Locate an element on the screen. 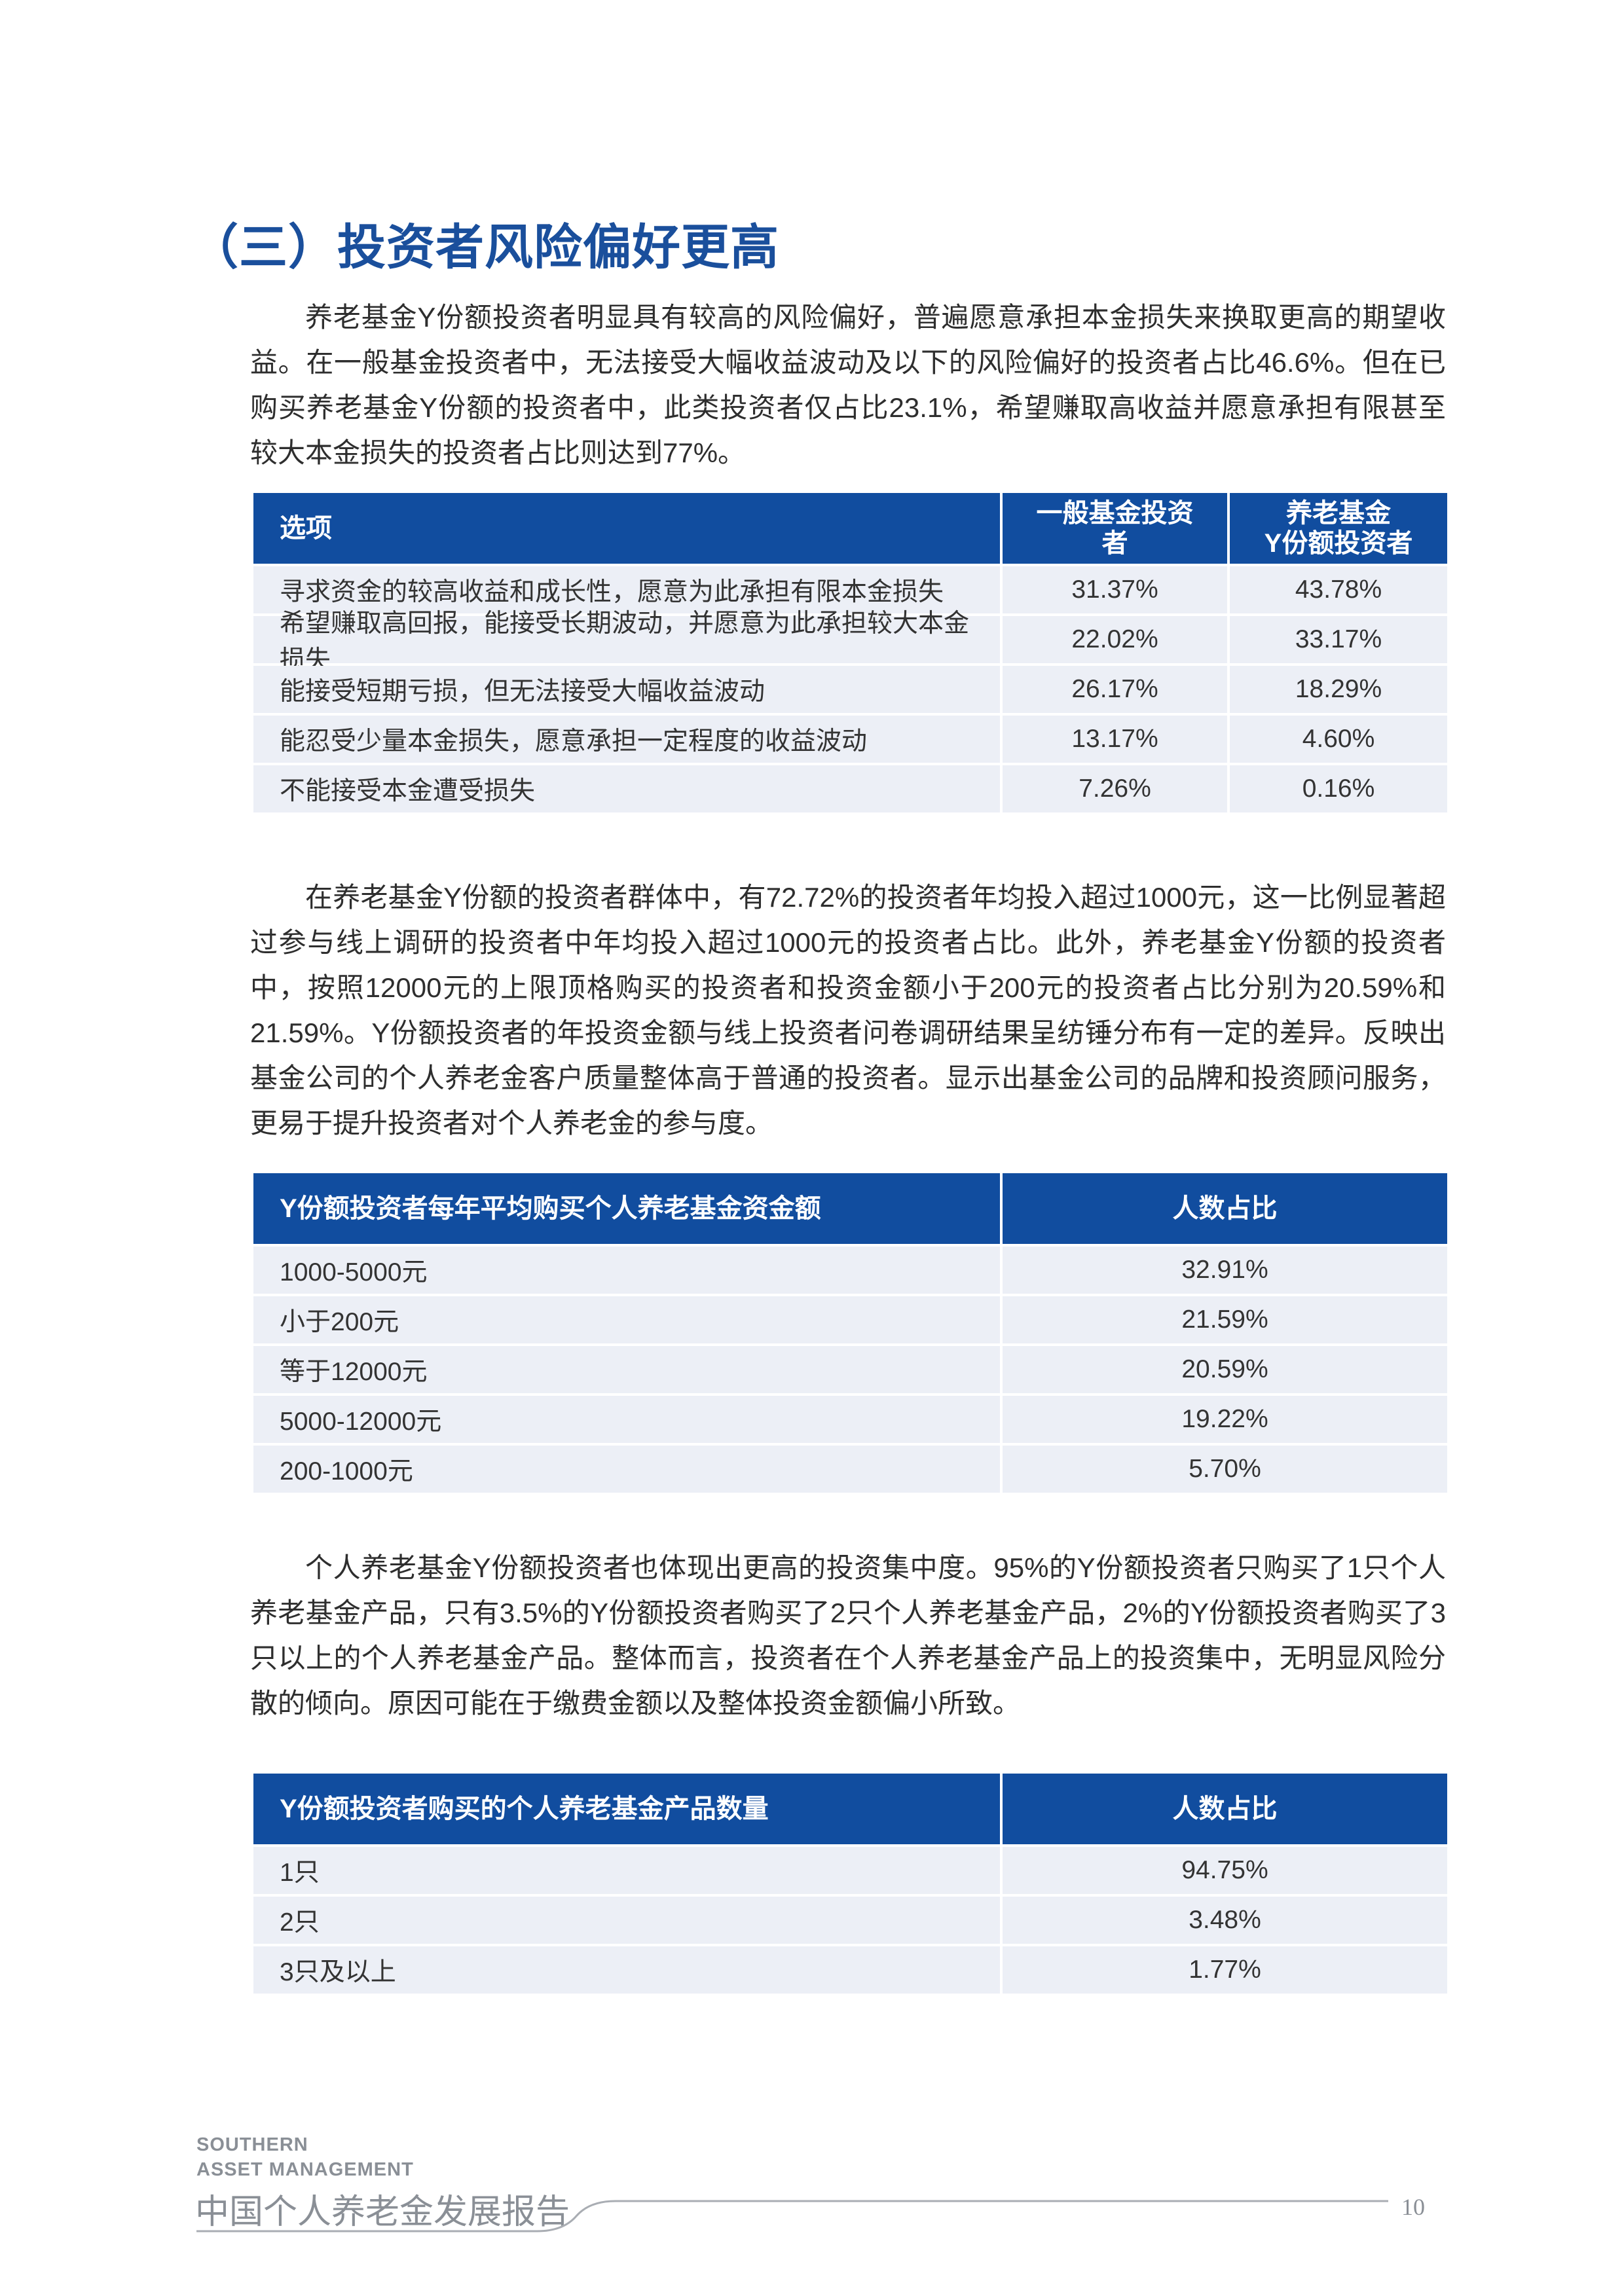 The height and width of the screenshot is (2296, 1624). footer-line is located at coordinates (792, 2216).